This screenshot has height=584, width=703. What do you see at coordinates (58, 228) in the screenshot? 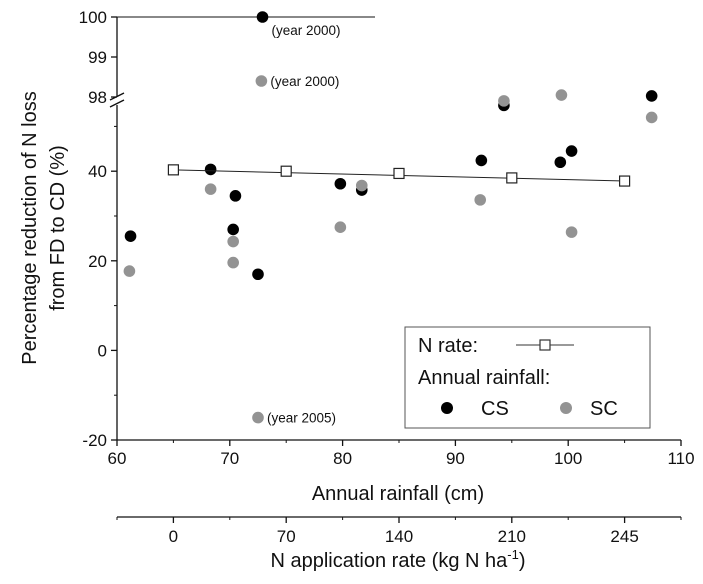
I see `y-axis-title-line2: from FD to CD (%)` at bounding box center [58, 228].